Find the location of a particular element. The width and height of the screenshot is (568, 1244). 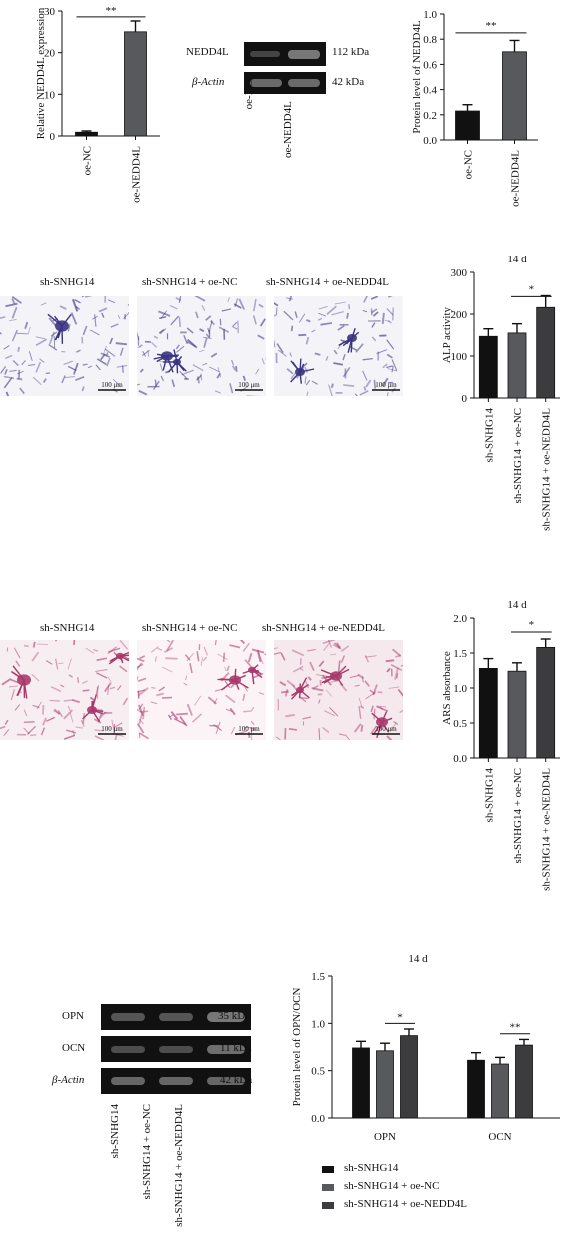

alp-image-title: sh-SNHG14 is located at coordinates (67, 282).